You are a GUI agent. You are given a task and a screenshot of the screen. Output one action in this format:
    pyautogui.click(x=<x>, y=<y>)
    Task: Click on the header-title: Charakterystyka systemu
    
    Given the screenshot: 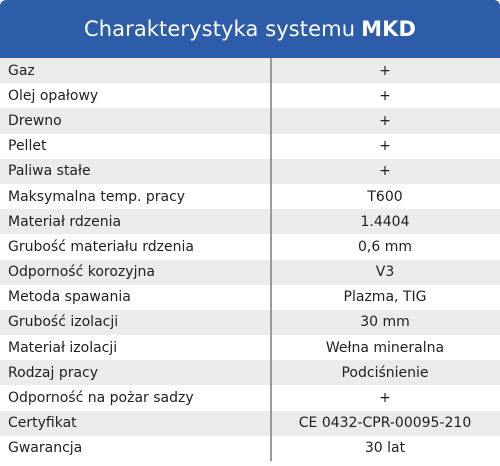 What is the action you would take?
    pyautogui.click(x=219, y=29)
    